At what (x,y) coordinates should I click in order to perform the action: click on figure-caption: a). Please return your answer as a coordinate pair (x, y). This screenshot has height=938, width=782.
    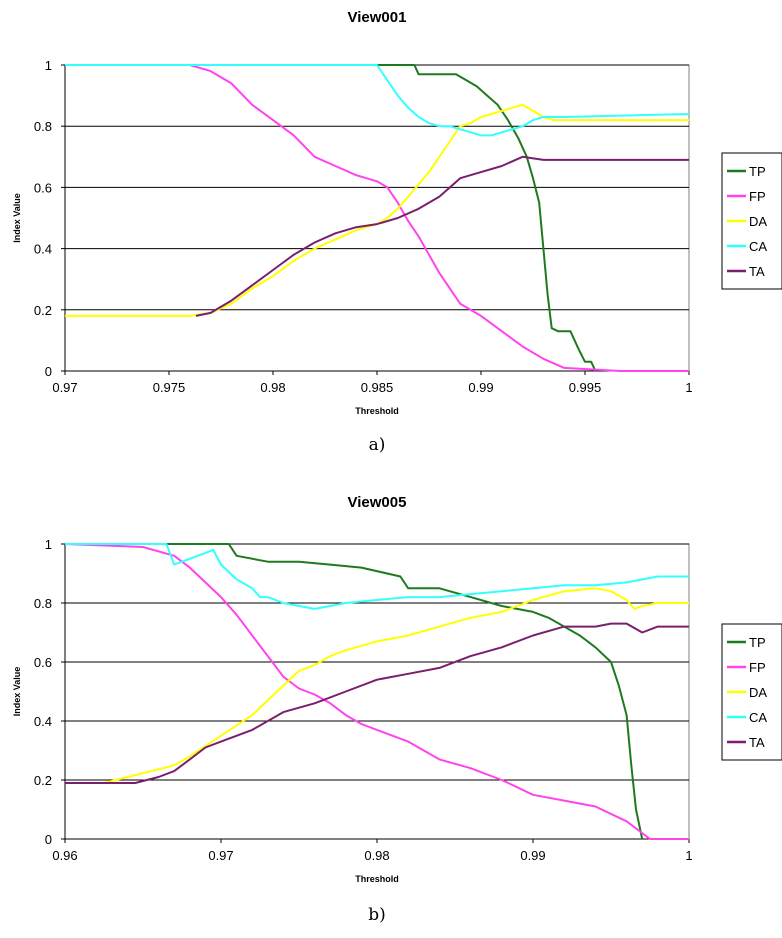
    Looking at the image, I should click on (377, 445).